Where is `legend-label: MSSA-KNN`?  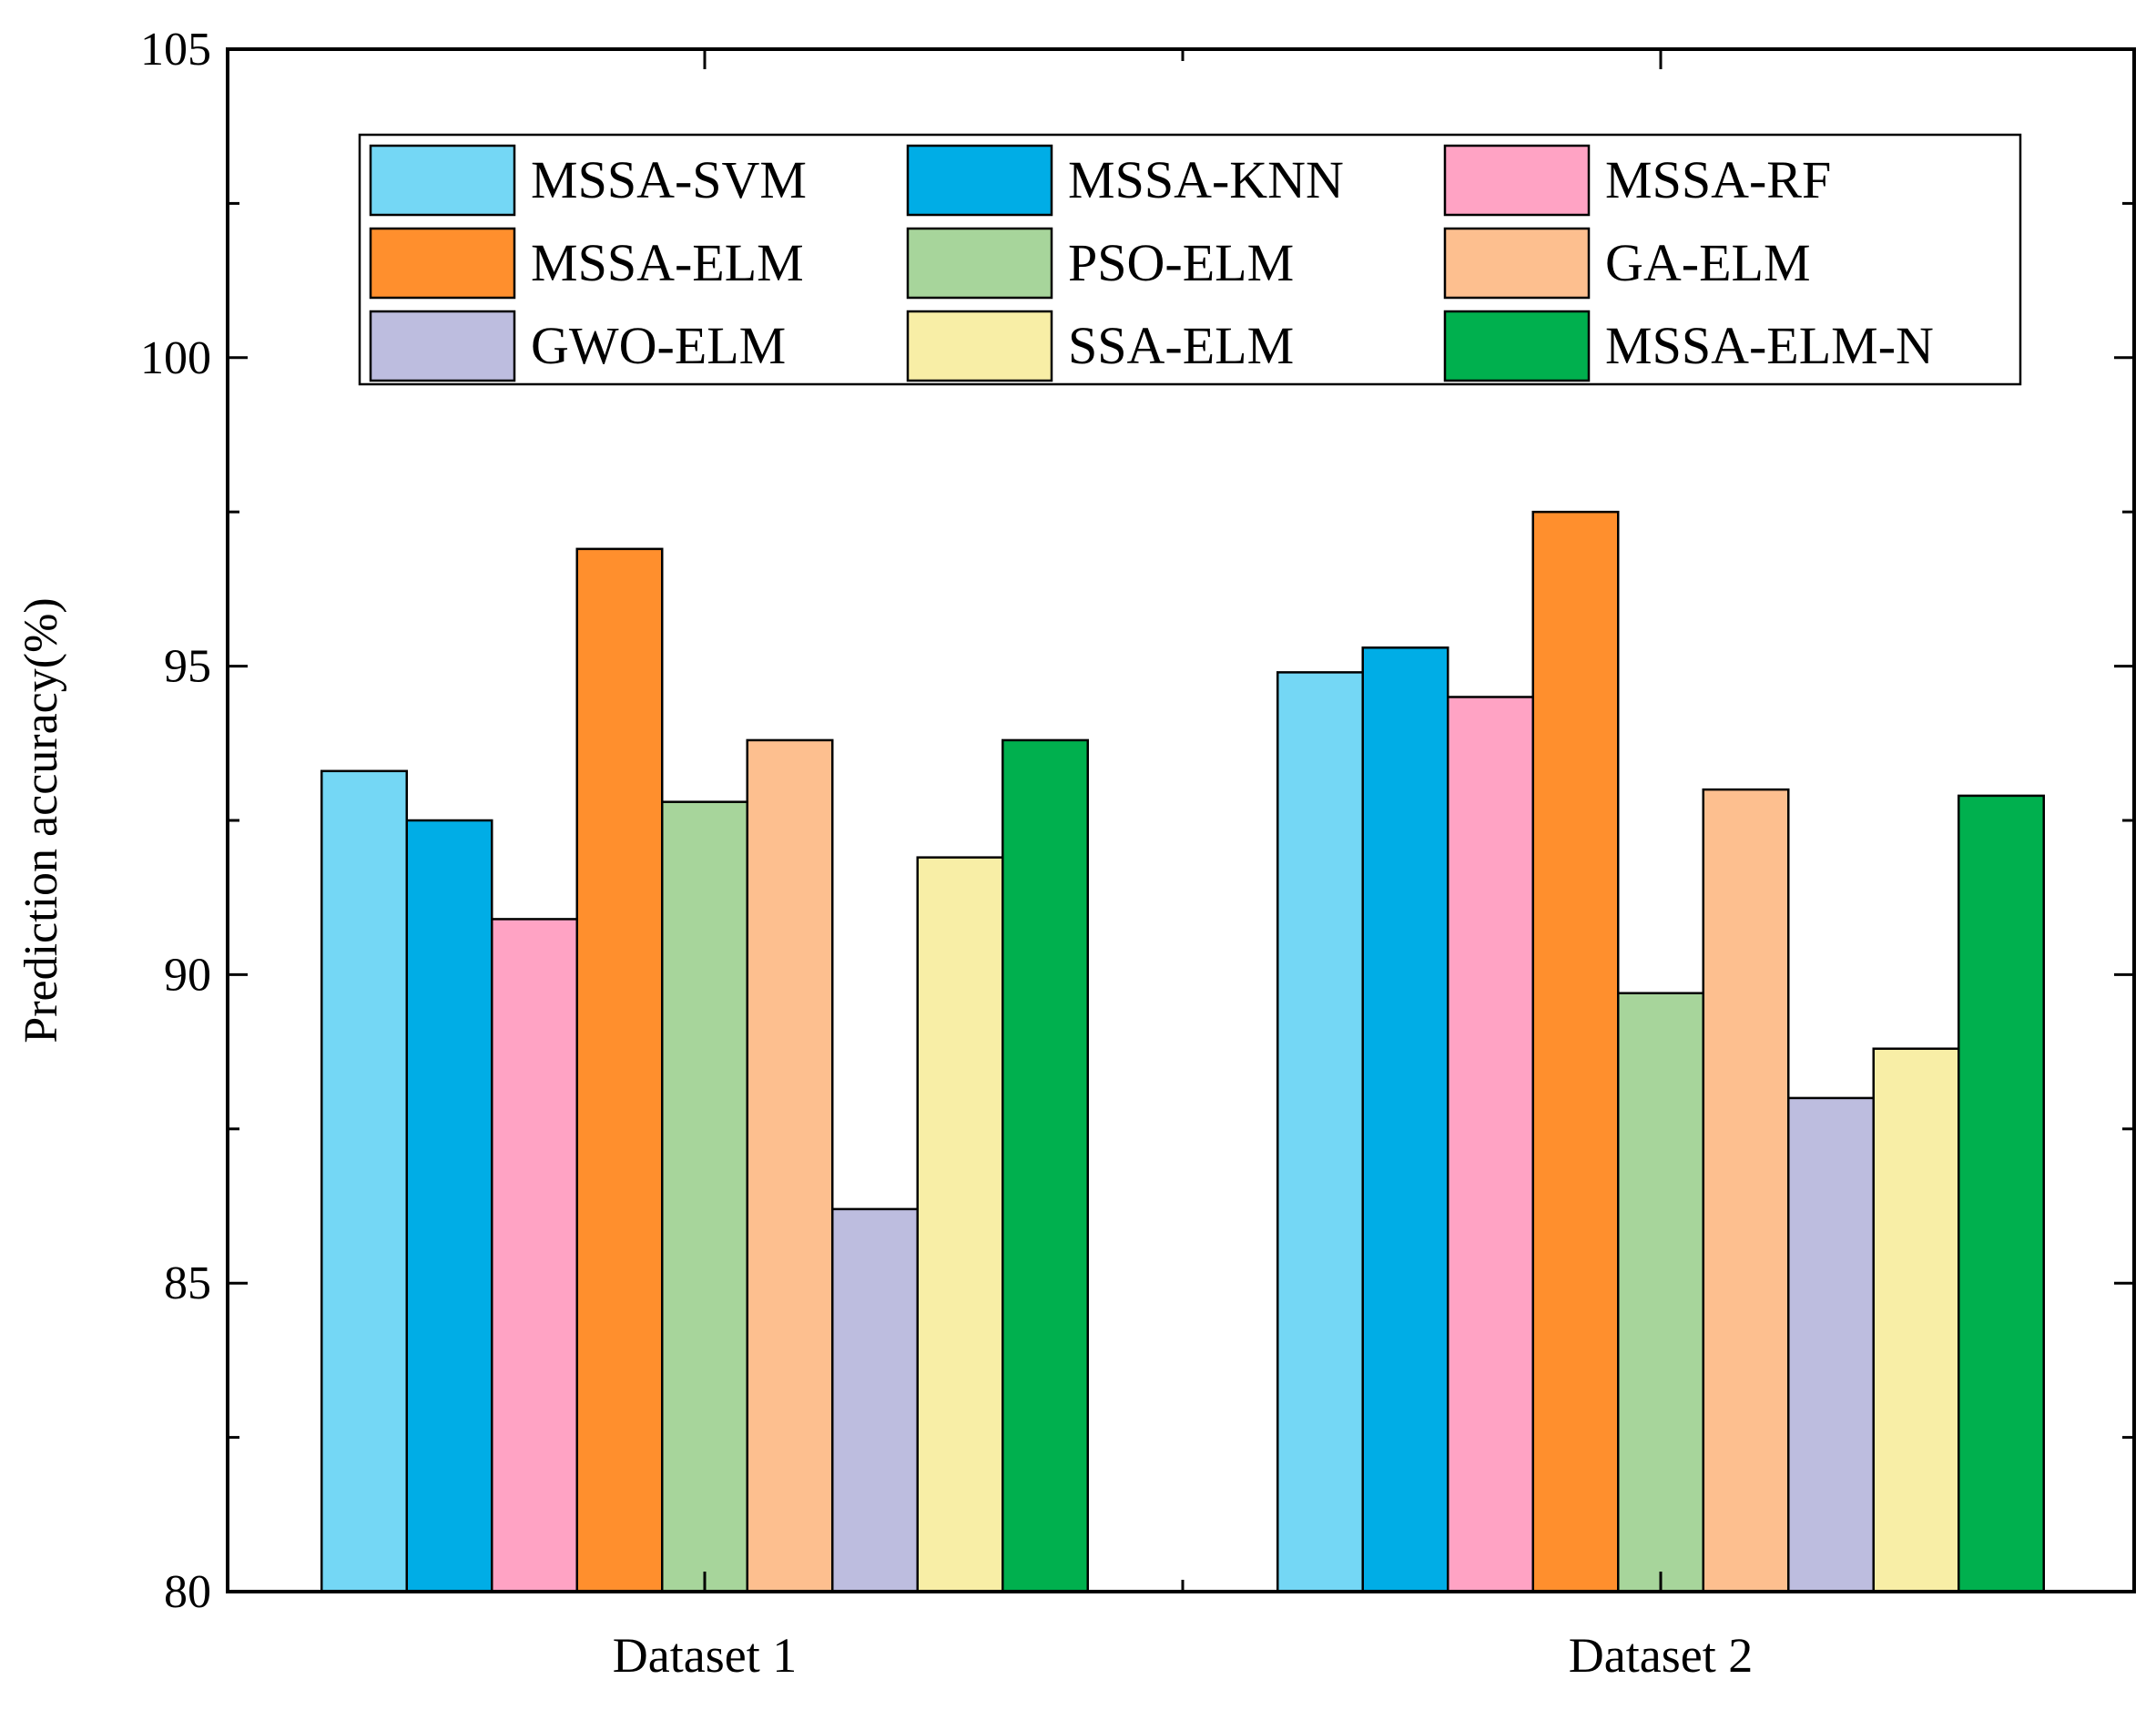
legend-label: MSSA-KNN is located at coordinates (1206, 179).